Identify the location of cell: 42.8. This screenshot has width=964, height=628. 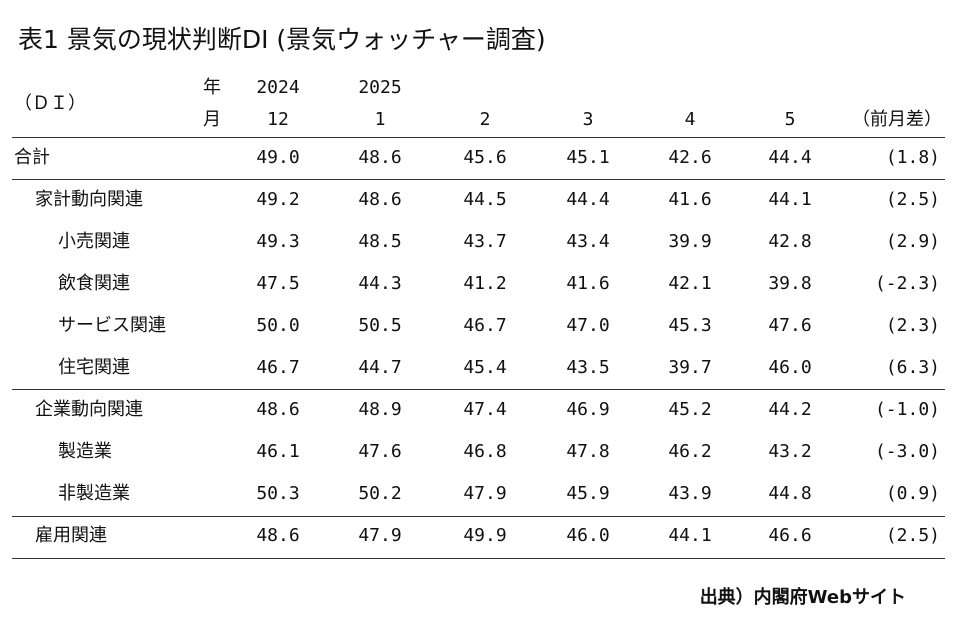
(790, 241).